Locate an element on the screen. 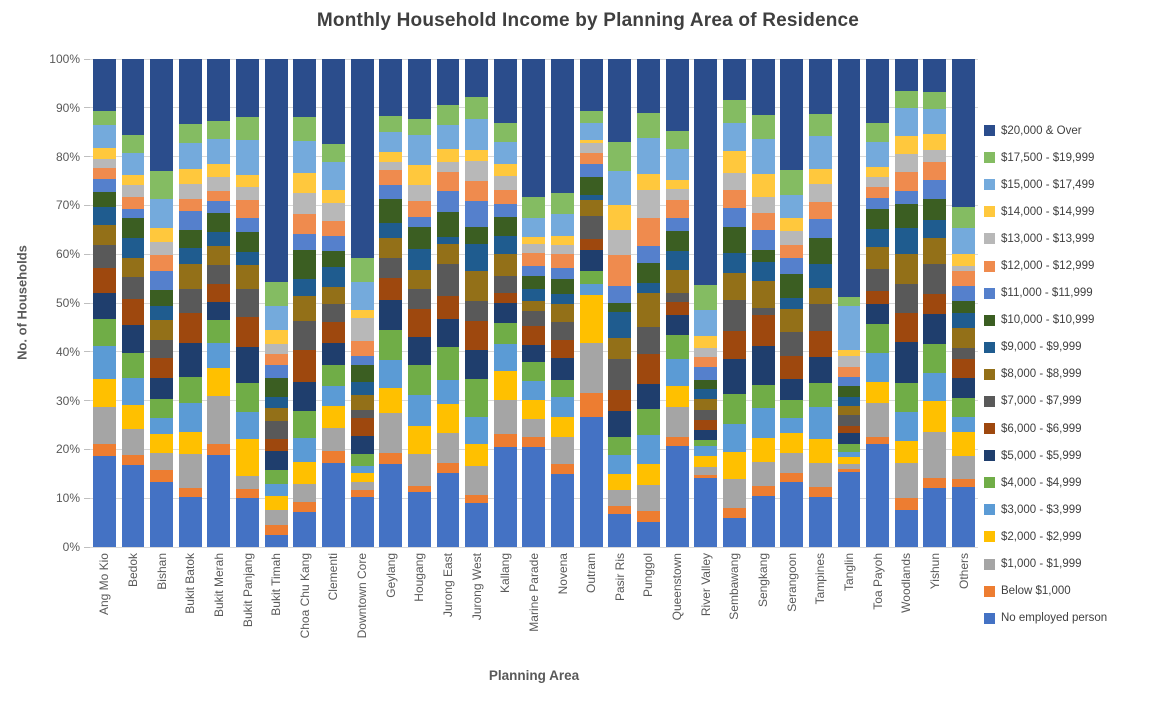 This screenshot has width=1176, height=702. bar-column-bedok is located at coordinates (133, 302).